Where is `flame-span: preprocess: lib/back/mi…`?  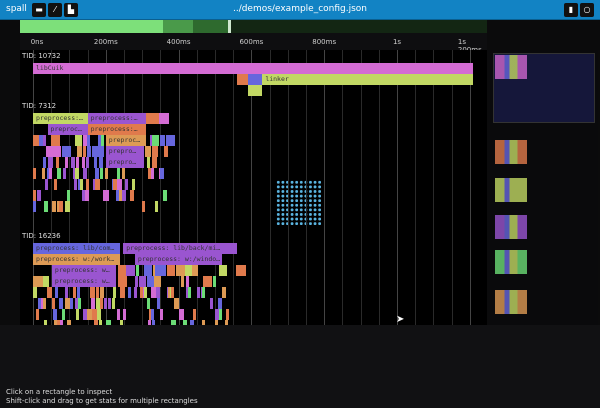
flame-span: preprocess: lib/back/mi… is located at coordinates (180, 248).